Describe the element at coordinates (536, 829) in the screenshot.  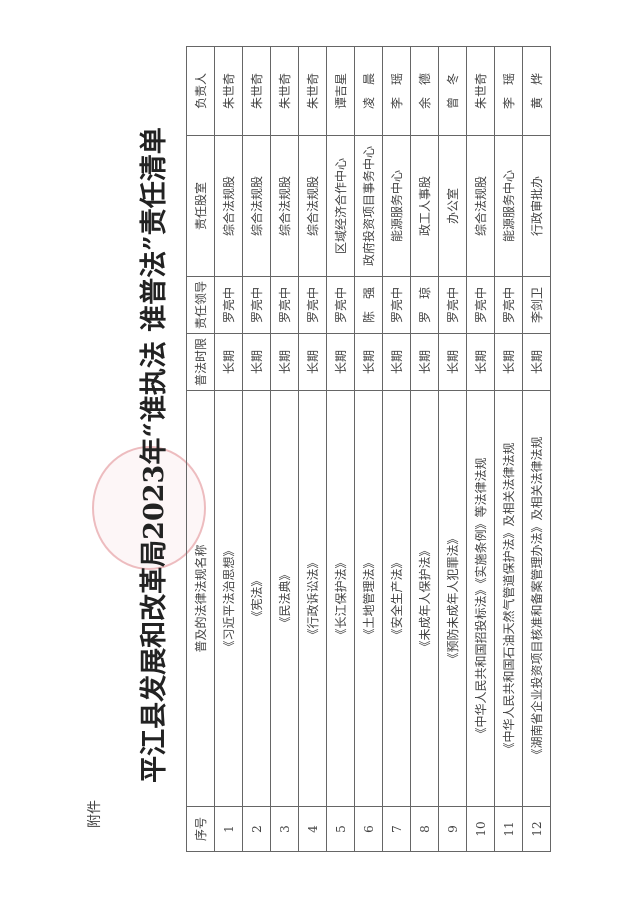
I see `row-index: 12` at that location.